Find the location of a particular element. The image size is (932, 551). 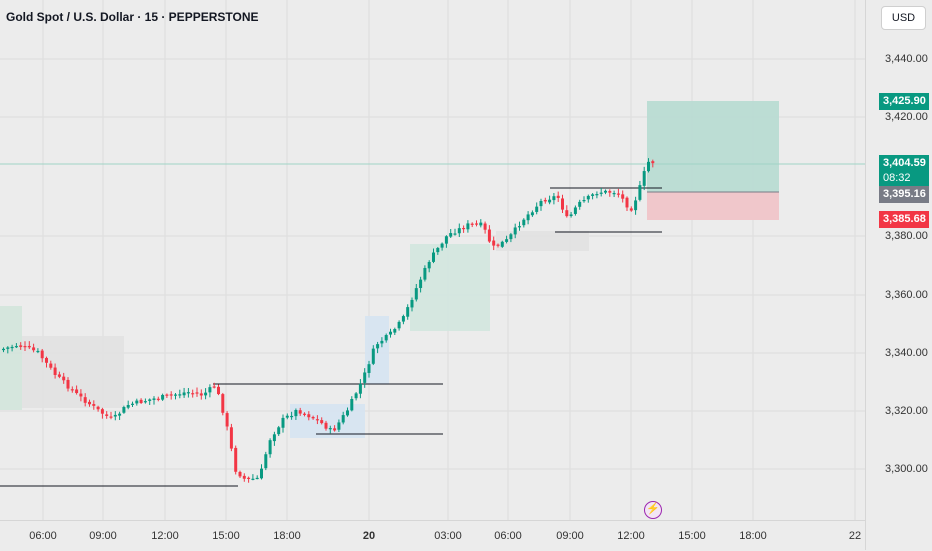

price-axis-label: 3,340.00 is located at coordinates (906, 353).